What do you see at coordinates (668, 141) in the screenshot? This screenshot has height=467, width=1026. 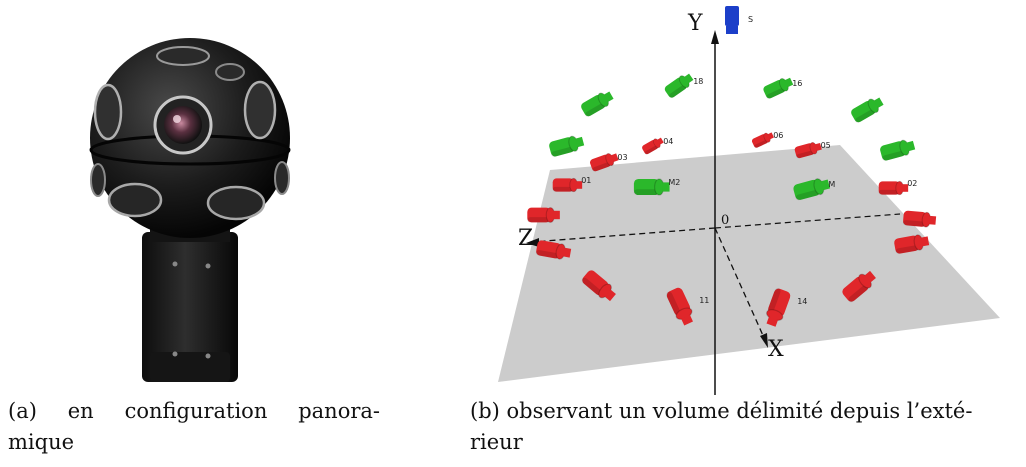 I see `camera-tag: 04` at bounding box center [668, 141].